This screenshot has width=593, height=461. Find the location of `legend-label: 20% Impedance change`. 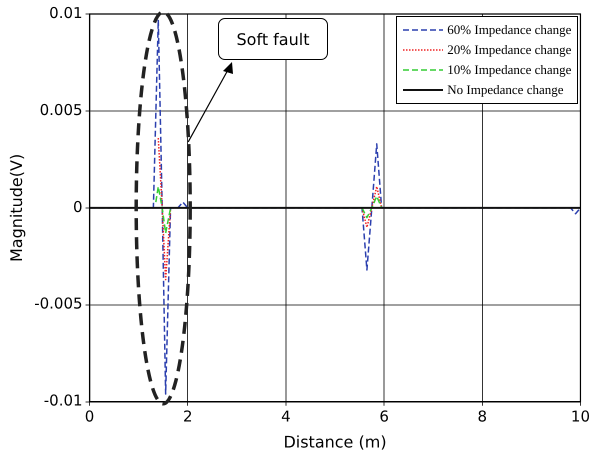

legend-label: 20% Impedance change is located at coordinates (509, 50).